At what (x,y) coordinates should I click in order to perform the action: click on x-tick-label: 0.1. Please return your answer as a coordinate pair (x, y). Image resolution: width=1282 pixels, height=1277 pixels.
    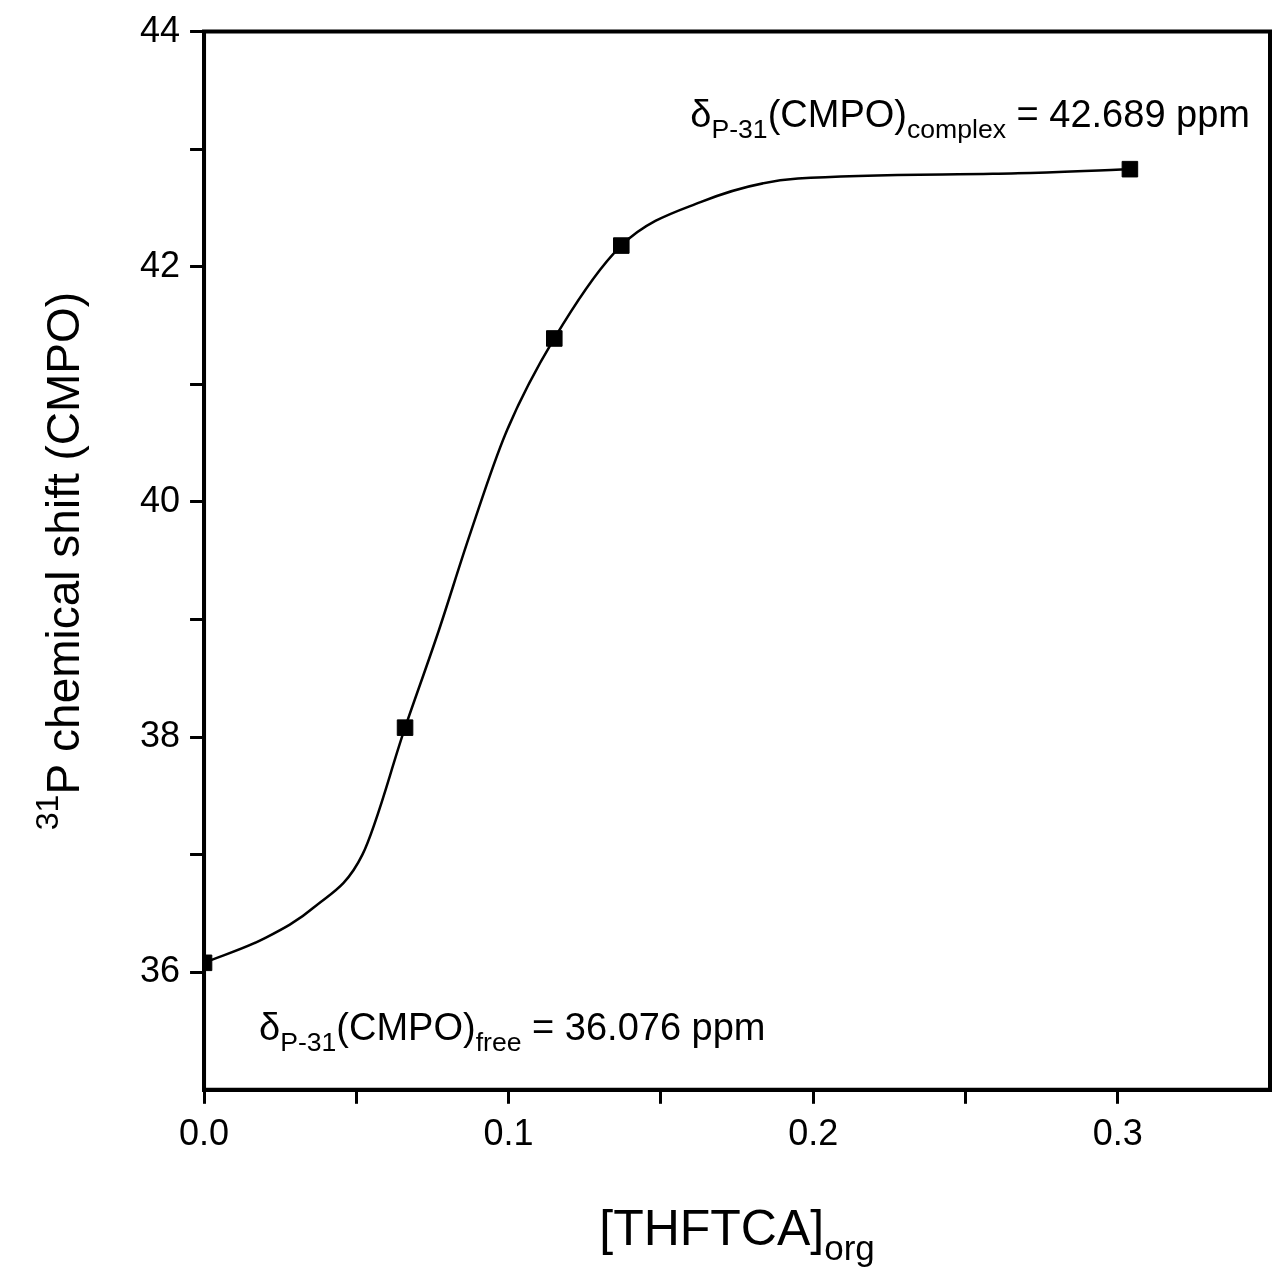
    Looking at the image, I should click on (508, 1133).